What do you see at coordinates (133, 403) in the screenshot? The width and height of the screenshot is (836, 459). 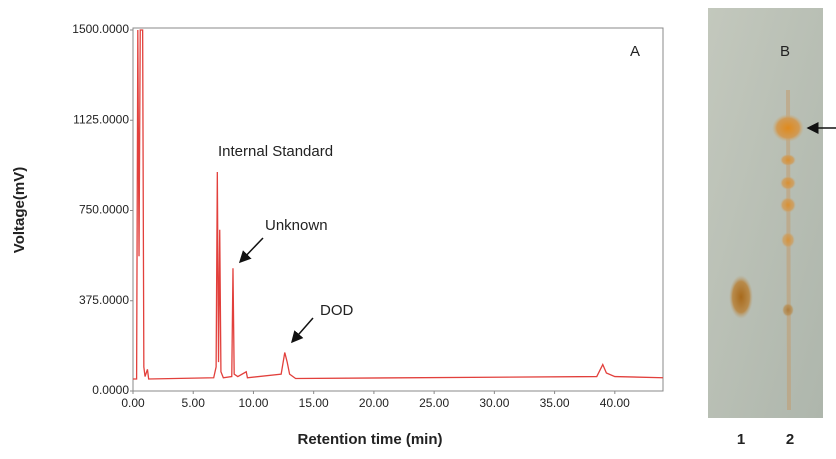 I see `x-tick-label: 0.00` at bounding box center [133, 403].